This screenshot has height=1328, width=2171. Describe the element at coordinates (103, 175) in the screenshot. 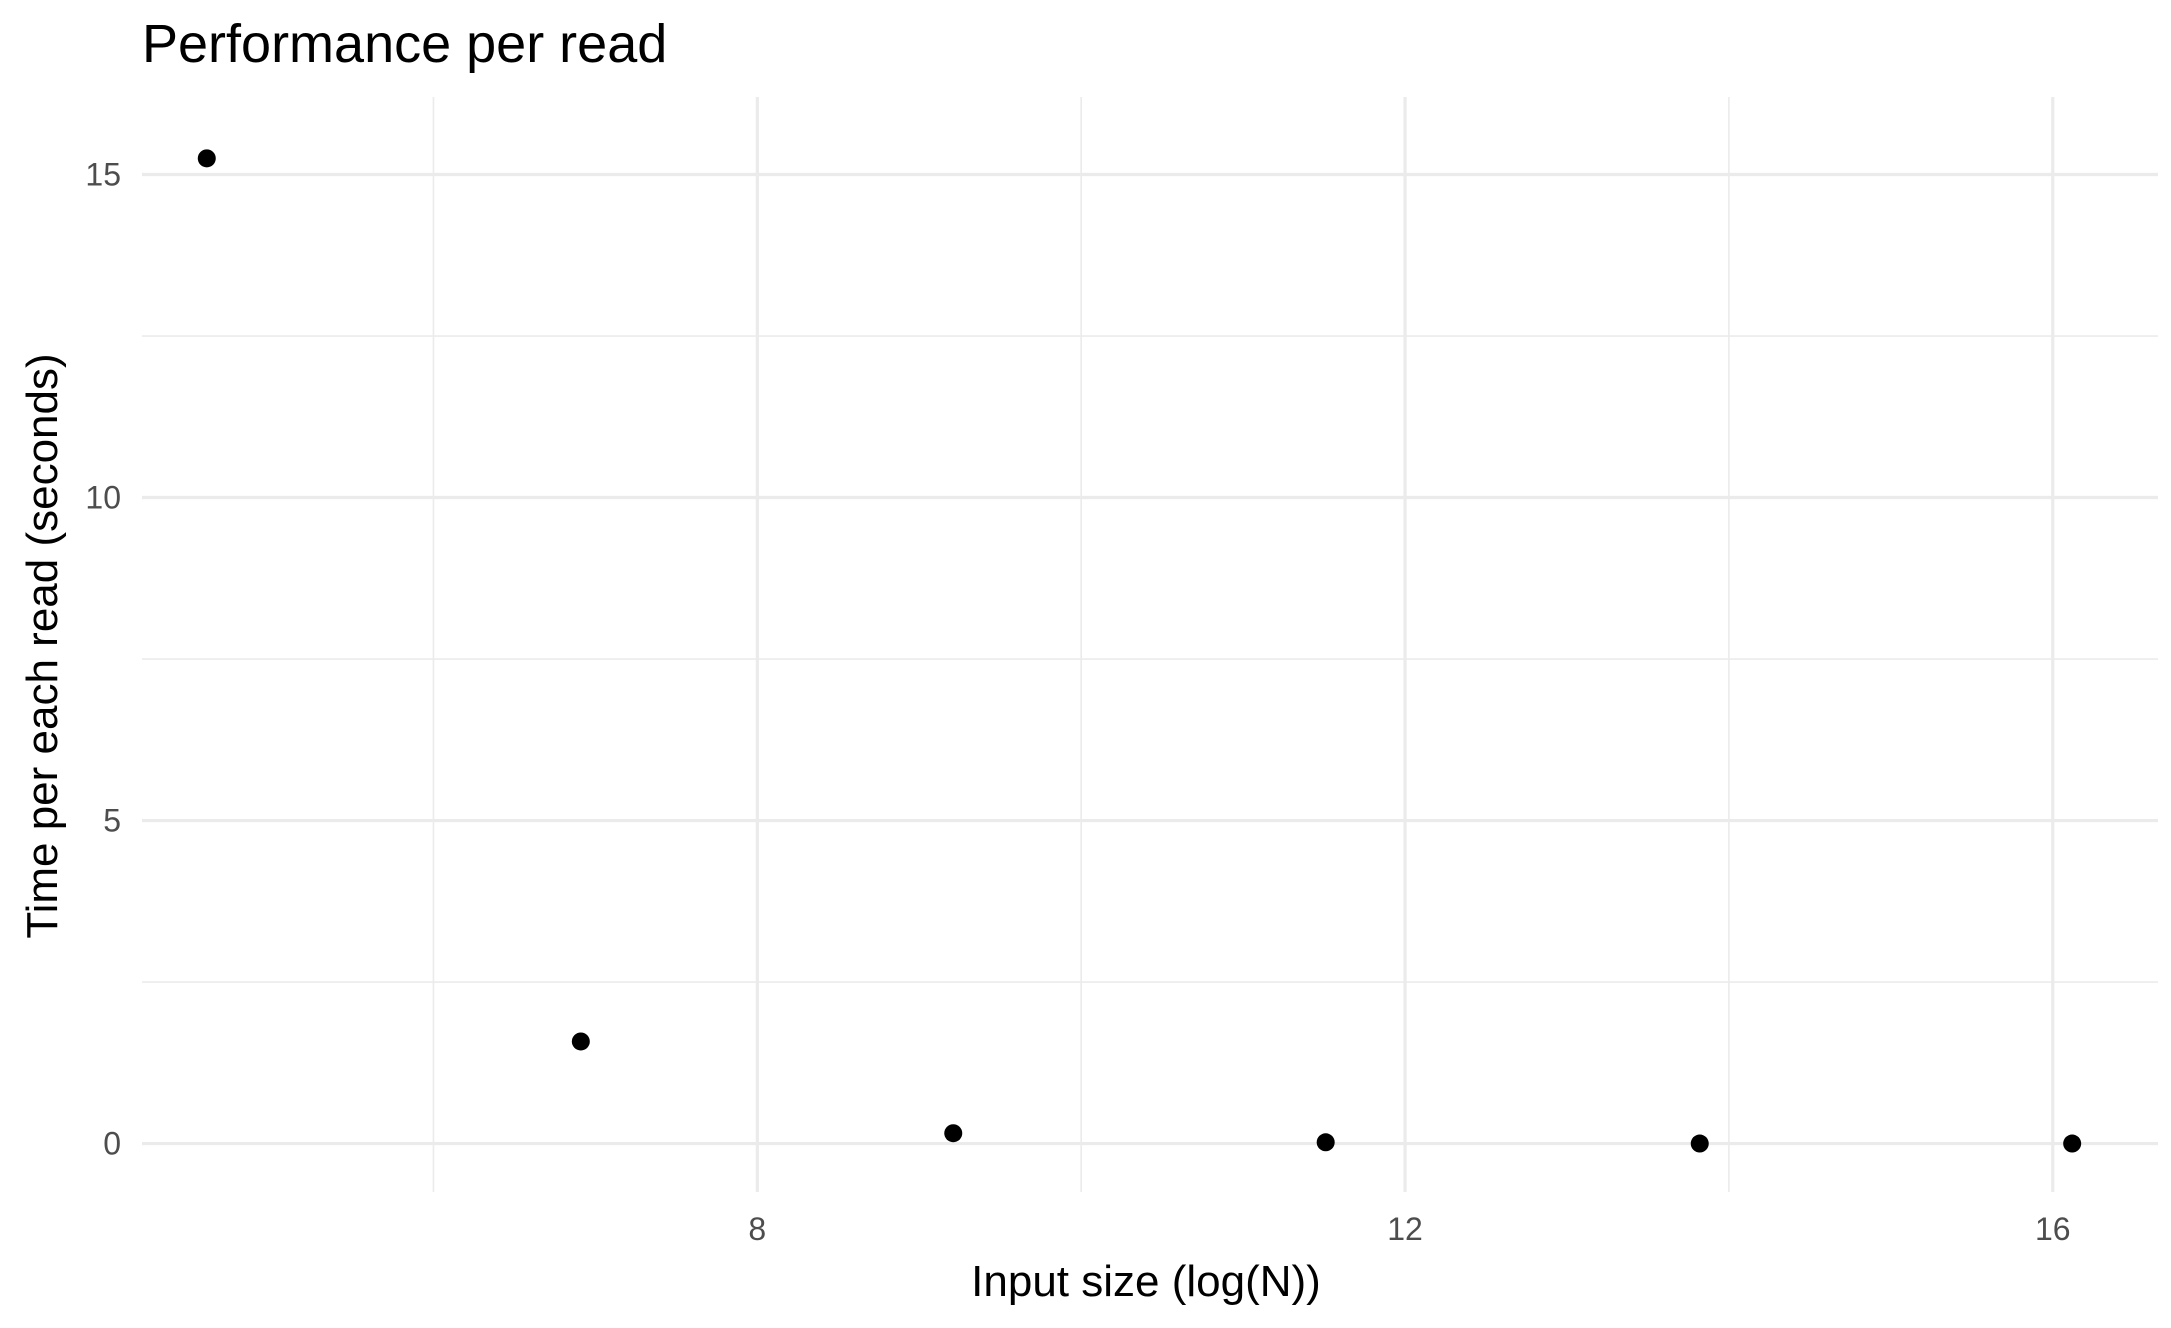

I see `y-tick-label: 15` at that location.